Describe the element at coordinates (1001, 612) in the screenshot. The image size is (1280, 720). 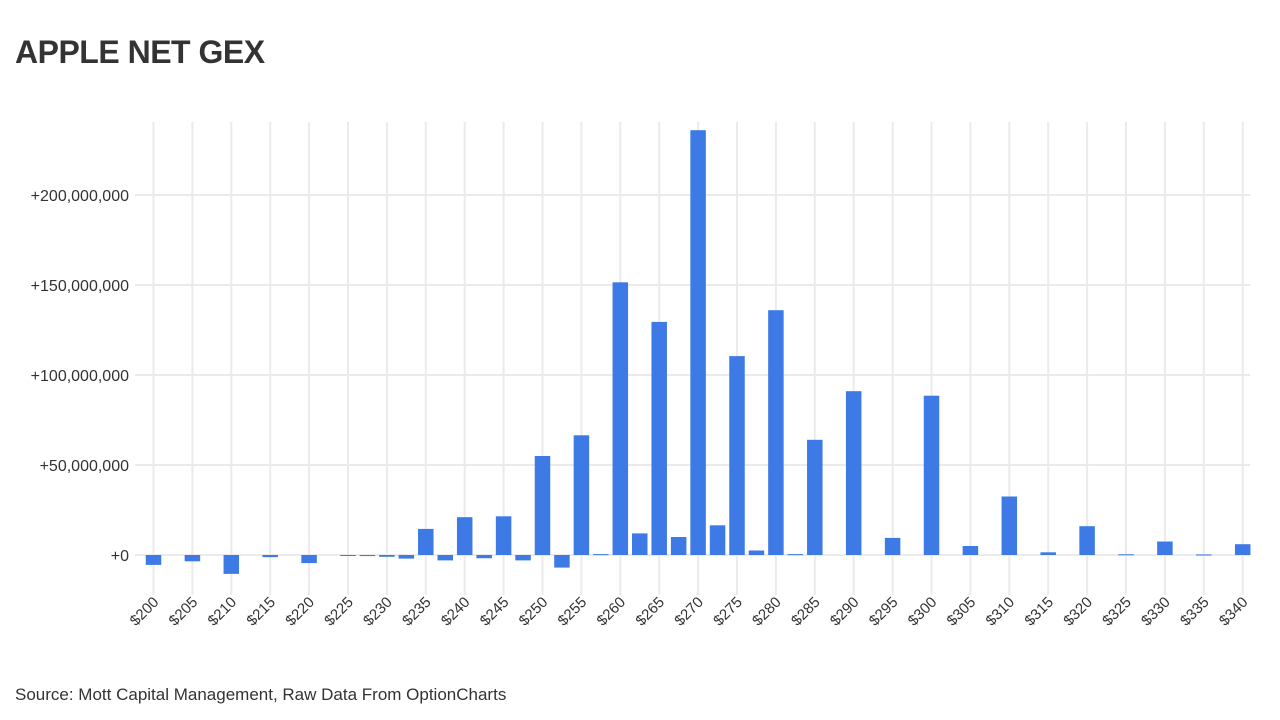
I see `x-tick-label: $310` at that location.